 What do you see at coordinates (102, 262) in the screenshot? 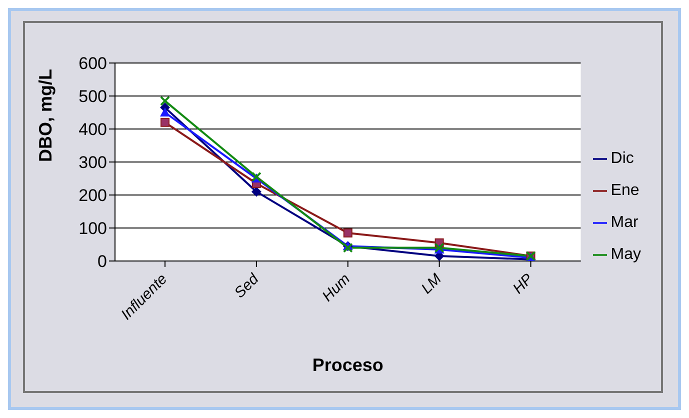
I see `y-tick-label: 0` at bounding box center [102, 262].